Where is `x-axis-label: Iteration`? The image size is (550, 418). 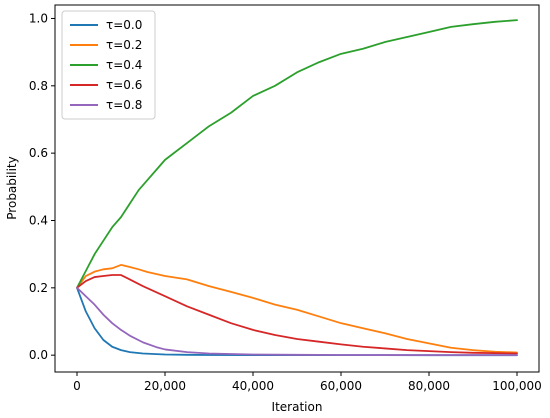
x-axis-label: Iteration is located at coordinates (297, 407).